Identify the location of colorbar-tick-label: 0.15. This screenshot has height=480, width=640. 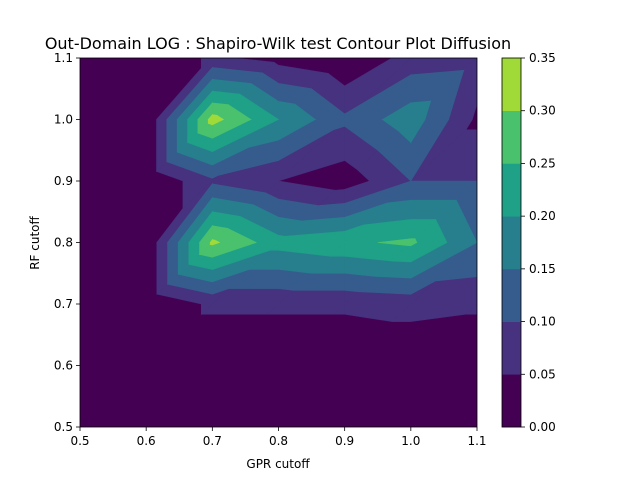
(542, 269).